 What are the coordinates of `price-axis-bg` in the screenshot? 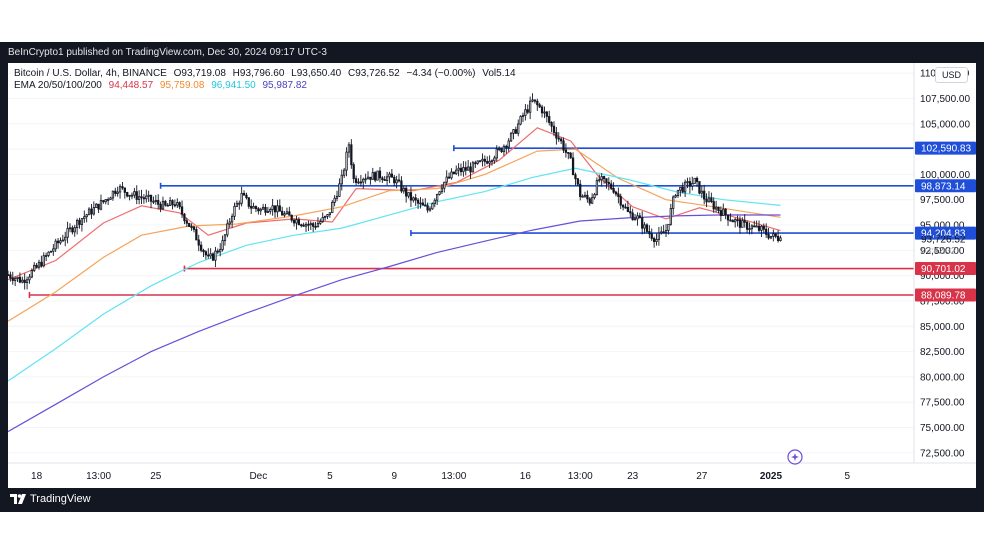 It's located at (945, 275).